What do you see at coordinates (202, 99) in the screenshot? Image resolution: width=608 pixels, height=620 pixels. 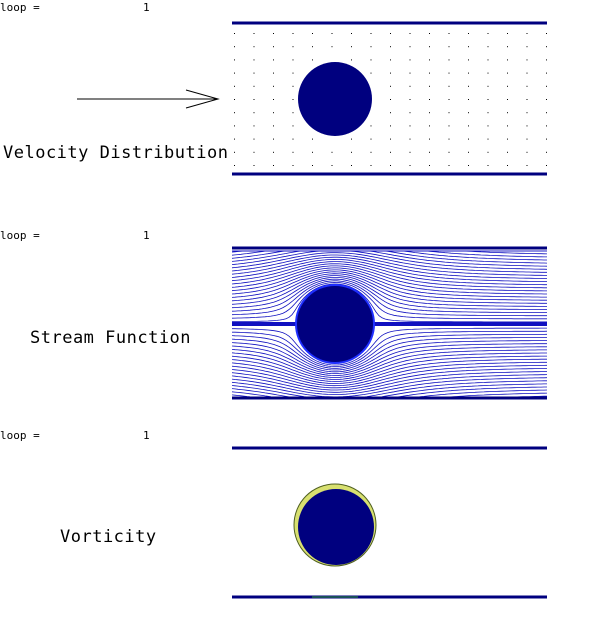 I see `arrow-head` at bounding box center [202, 99].